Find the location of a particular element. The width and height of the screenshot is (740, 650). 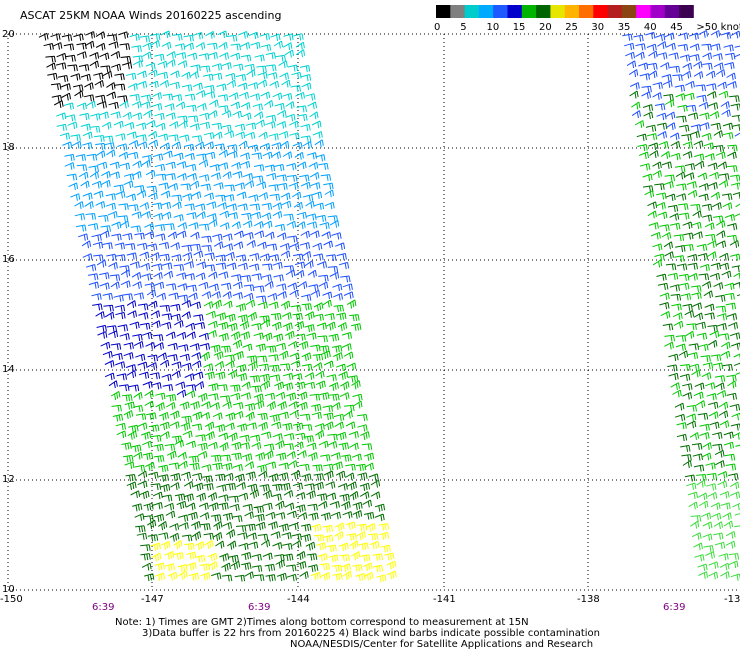

lat-label-14: 14 is located at coordinates (8, 369).